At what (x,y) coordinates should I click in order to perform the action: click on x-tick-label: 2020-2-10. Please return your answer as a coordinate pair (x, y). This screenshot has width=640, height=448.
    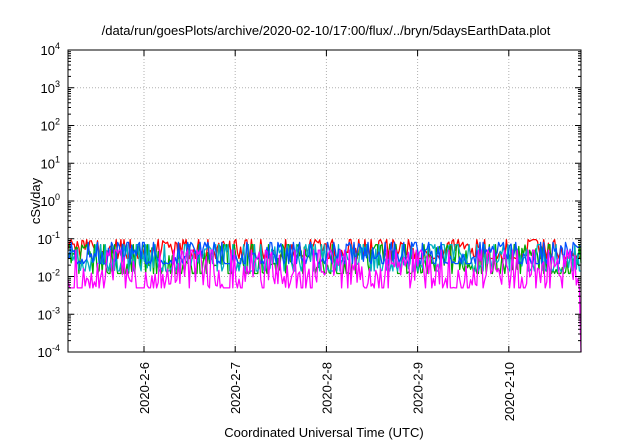
    Looking at the image, I should click on (509, 391).